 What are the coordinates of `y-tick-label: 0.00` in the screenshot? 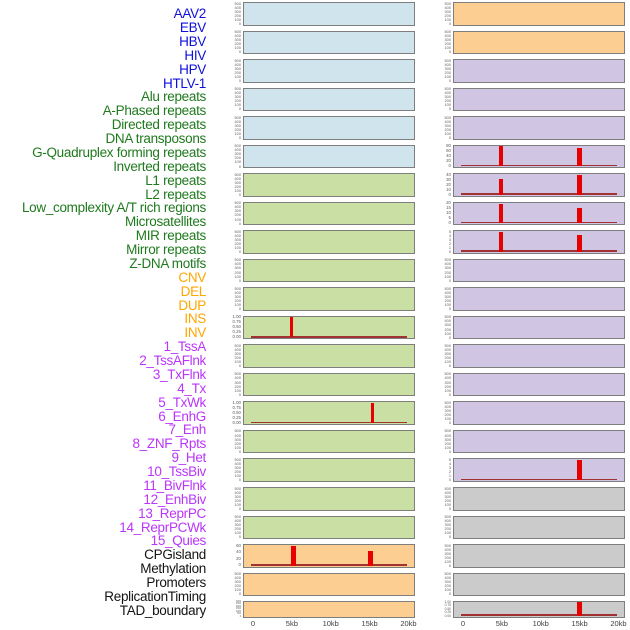 It's located at (236, 422).